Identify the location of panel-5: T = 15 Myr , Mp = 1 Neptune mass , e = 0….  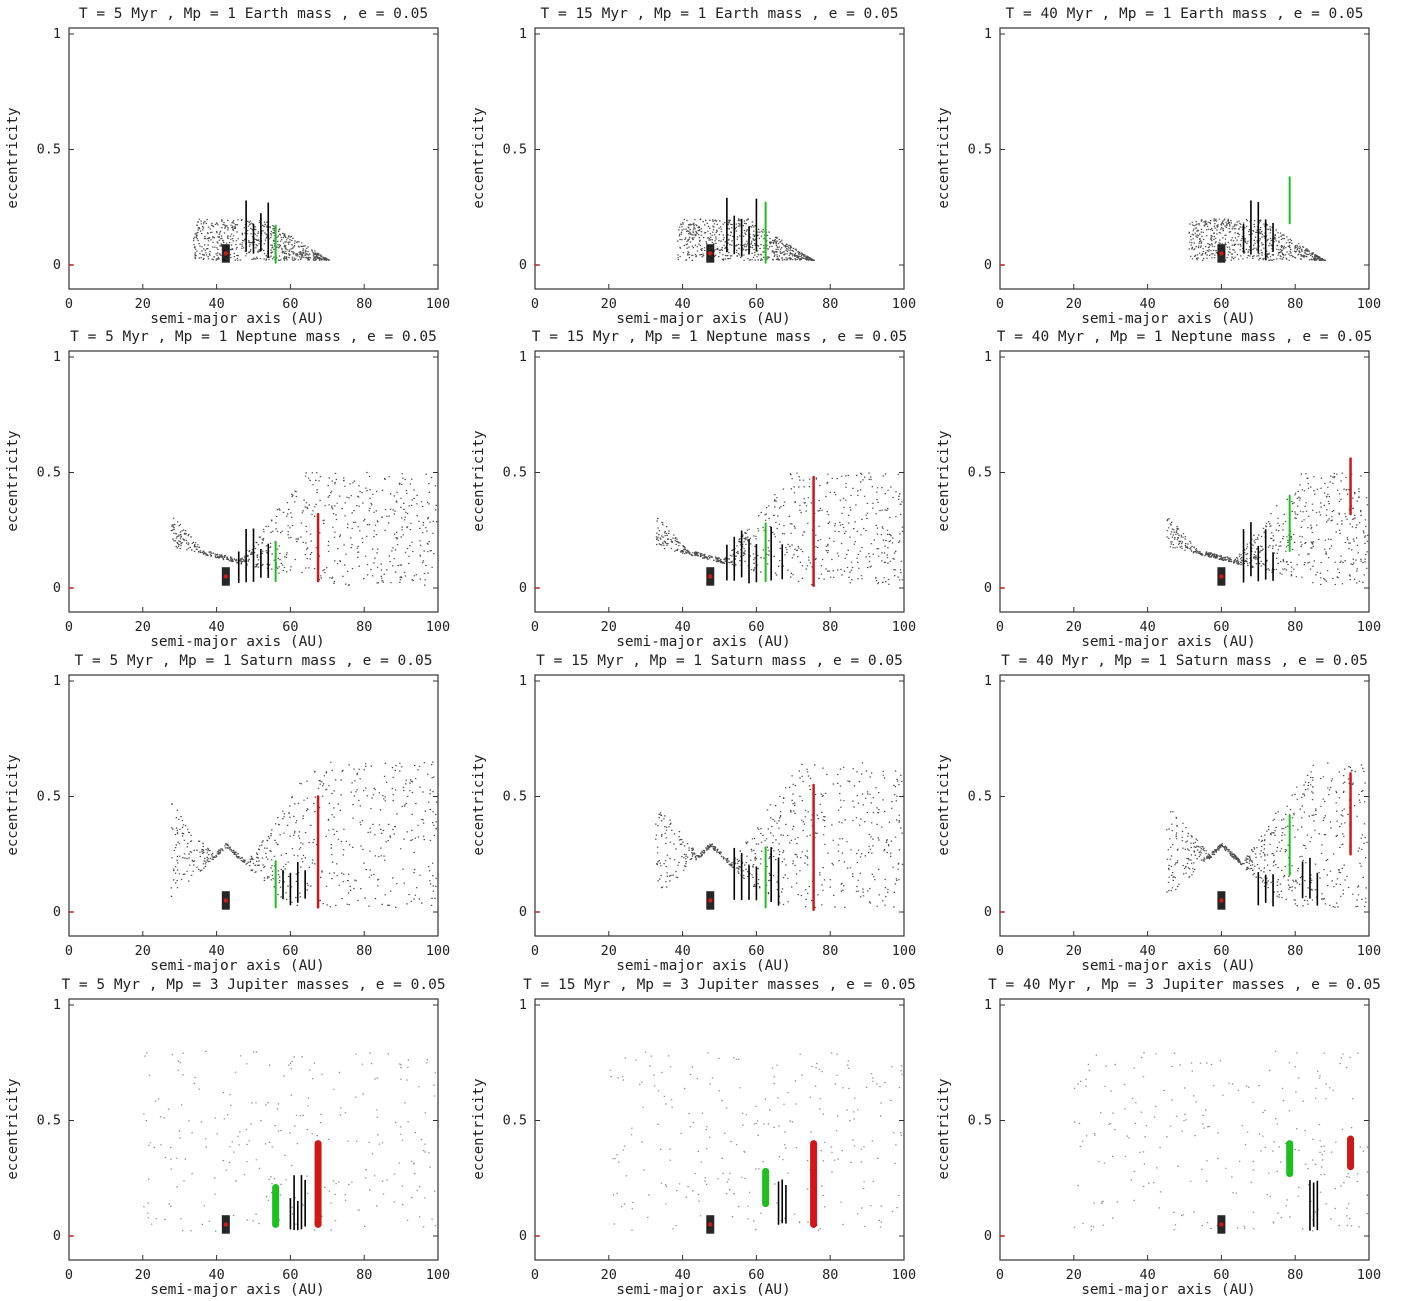
(693, 489).